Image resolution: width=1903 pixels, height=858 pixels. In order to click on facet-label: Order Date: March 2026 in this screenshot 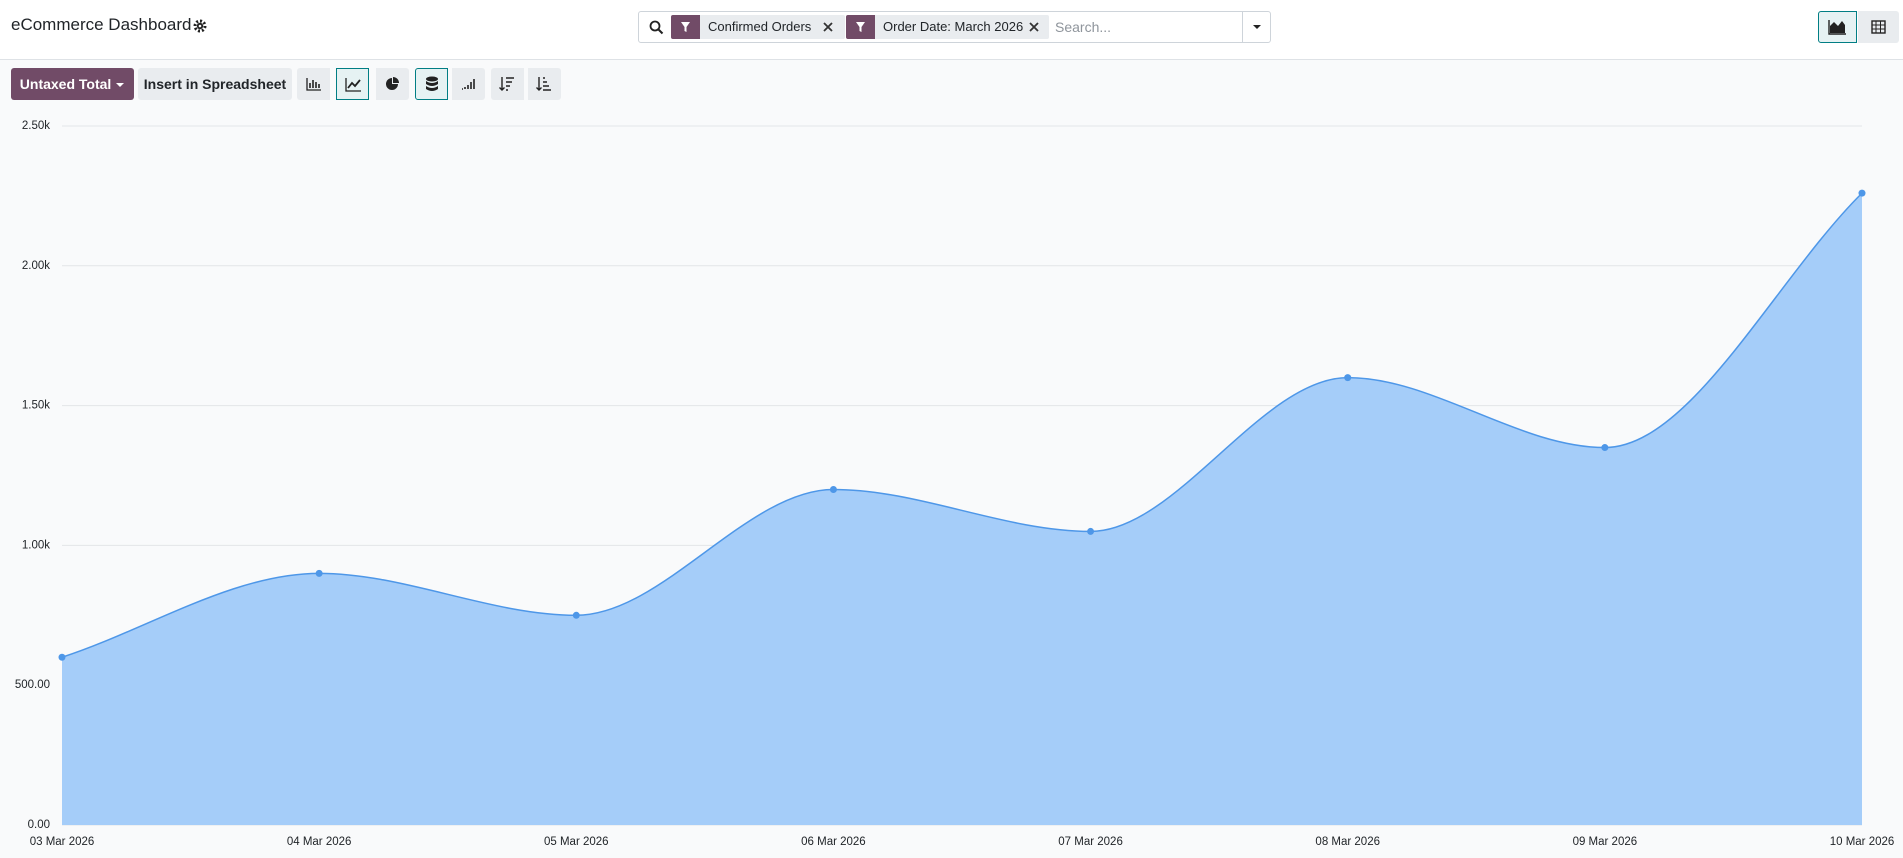, I will do `click(953, 26)`.